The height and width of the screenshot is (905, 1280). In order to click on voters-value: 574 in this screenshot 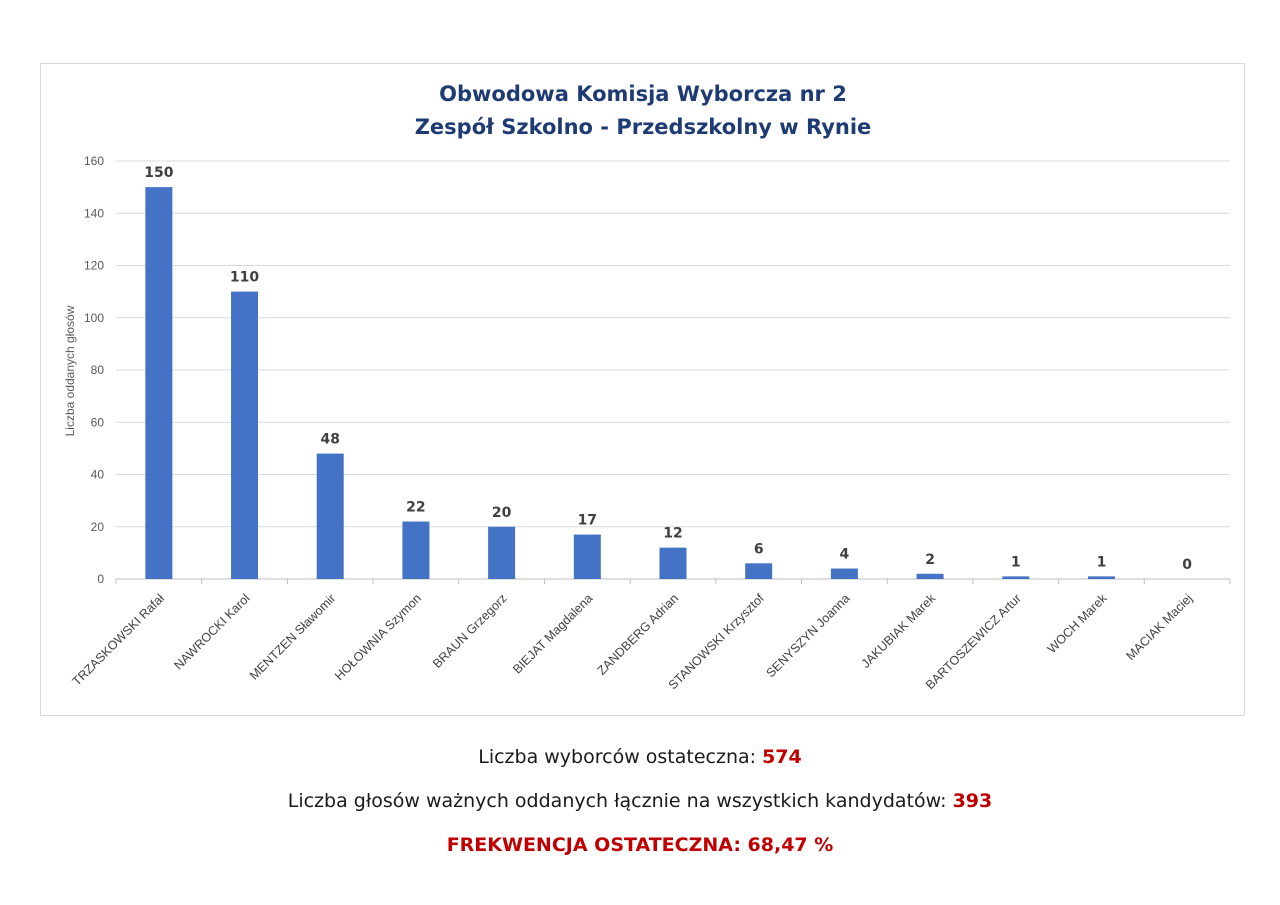, I will do `click(782, 757)`.